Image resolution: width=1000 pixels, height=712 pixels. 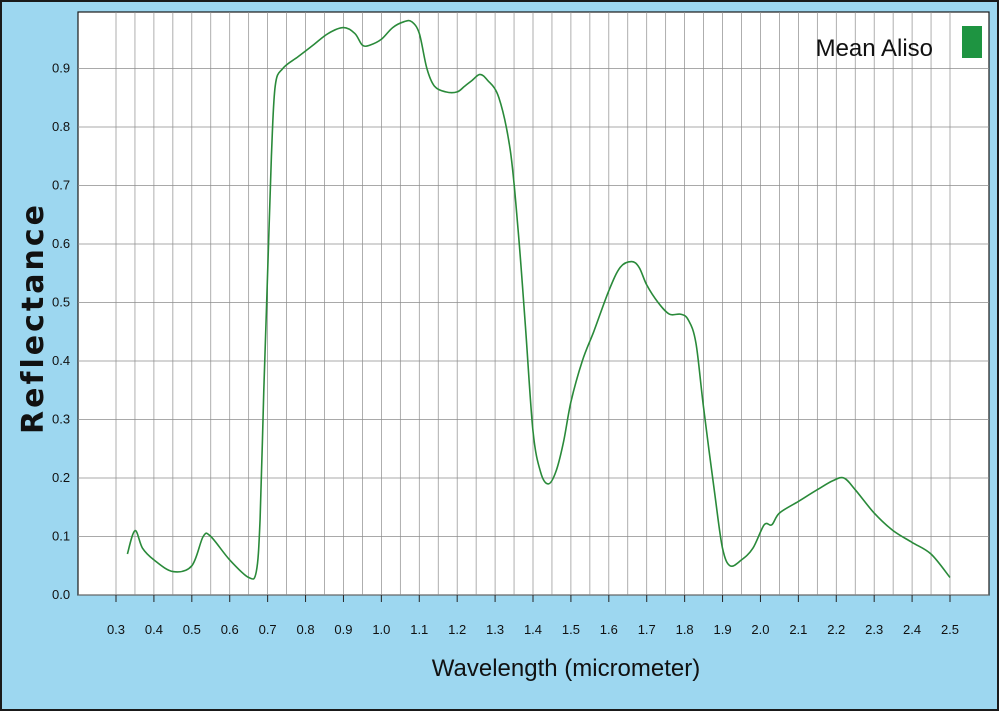 I want to click on x-tick-label: 2.4, so click(x=912, y=629).